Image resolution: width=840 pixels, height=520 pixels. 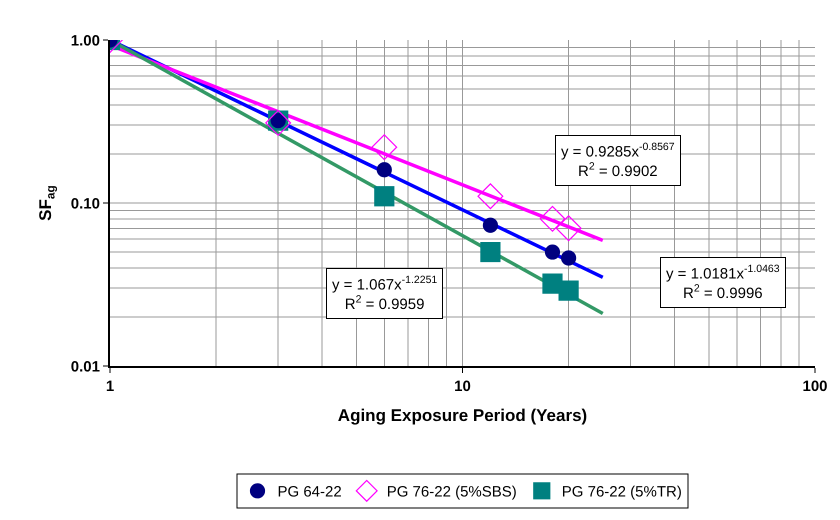 I want to click on x-tick-label: 10, so click(x=462, y=386).